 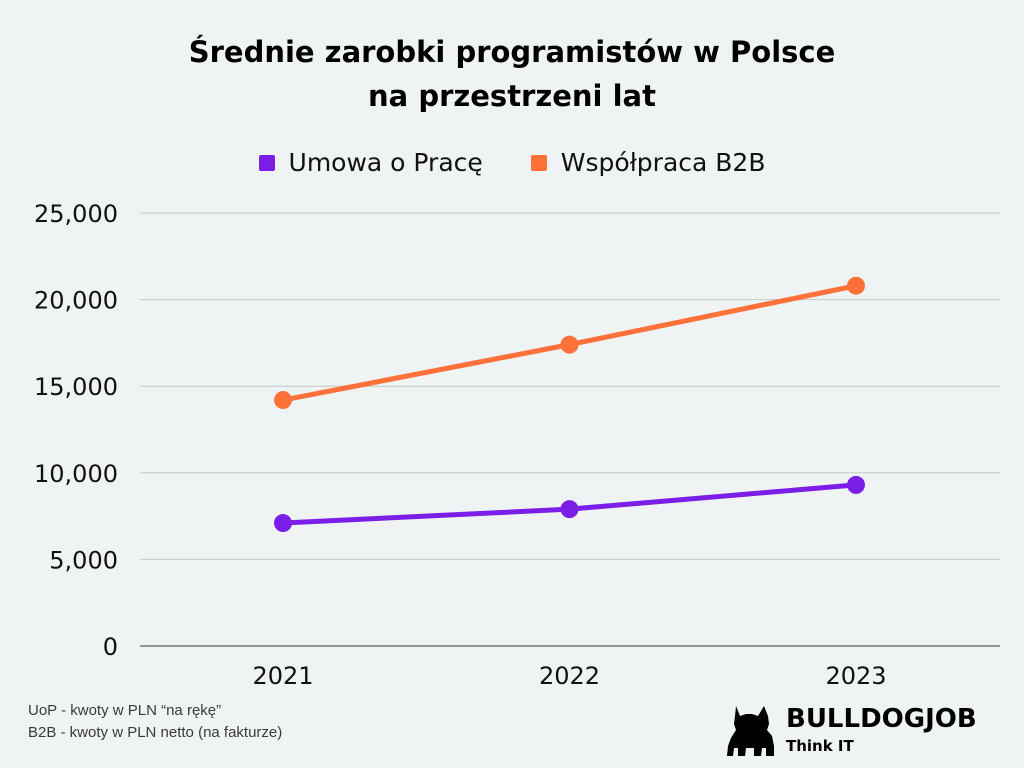 I want to click on data-point-uop-2022, so click(x=569, y=509).